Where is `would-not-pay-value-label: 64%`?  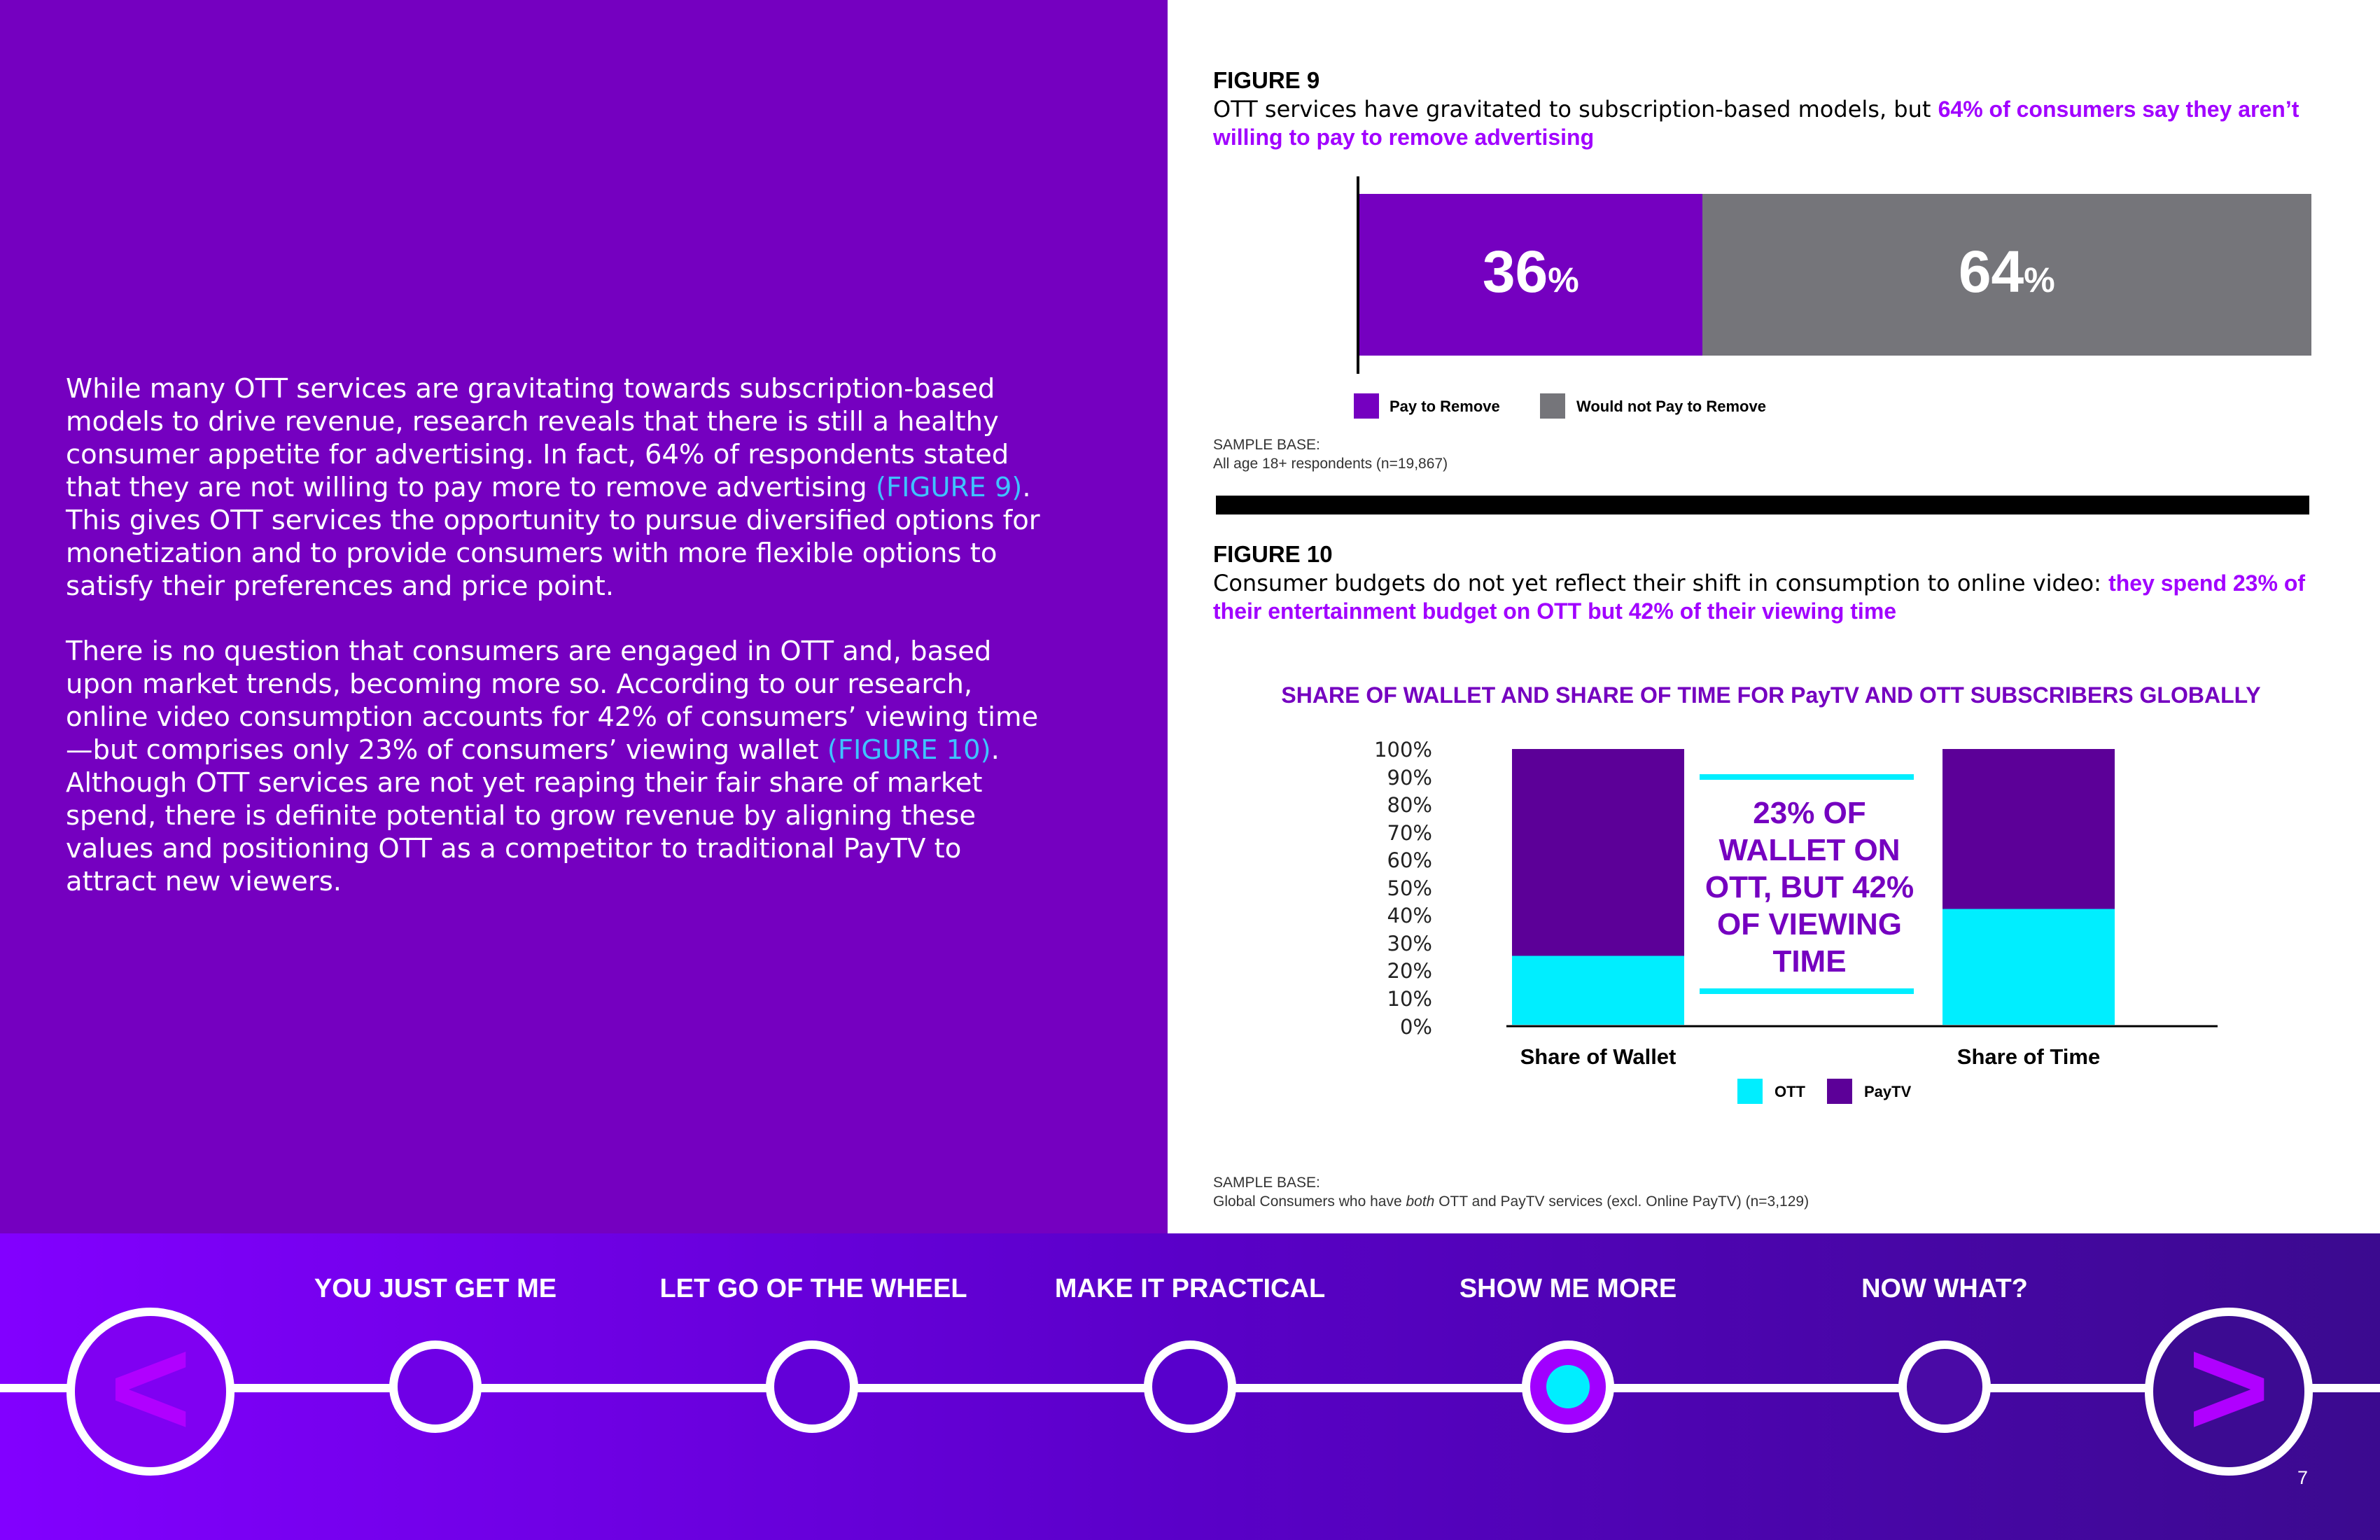 would-not-pay-value-label: 64% is located at coordinates (2006, 271).